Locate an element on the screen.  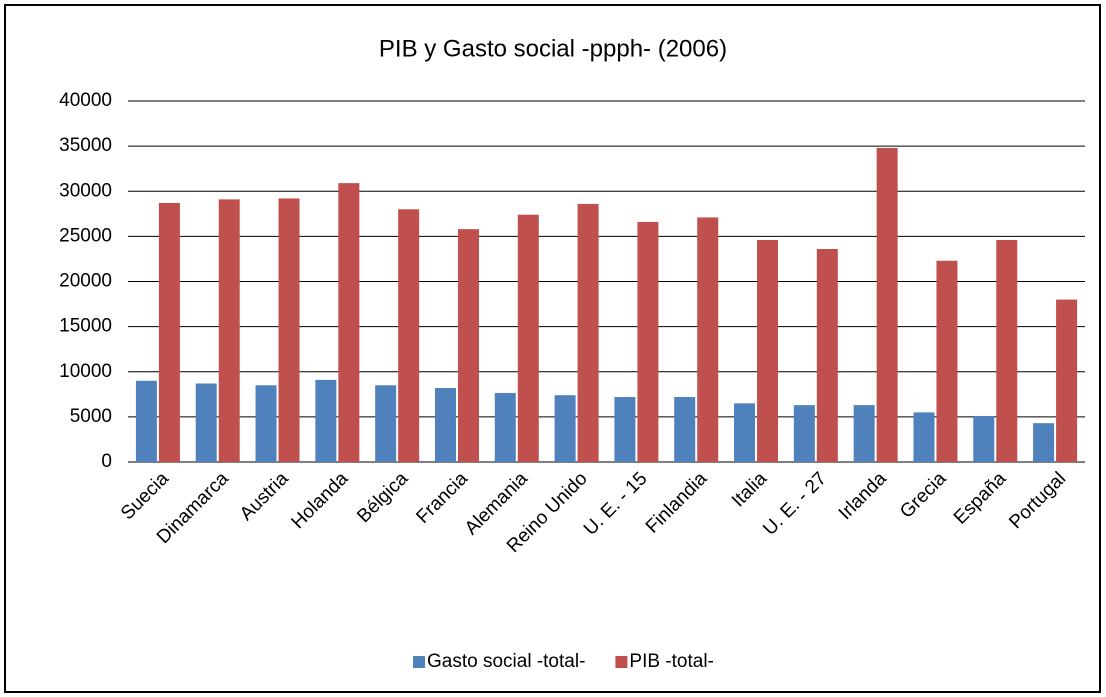
y-tick-label: 40000 is located at coordinates (85, 100).